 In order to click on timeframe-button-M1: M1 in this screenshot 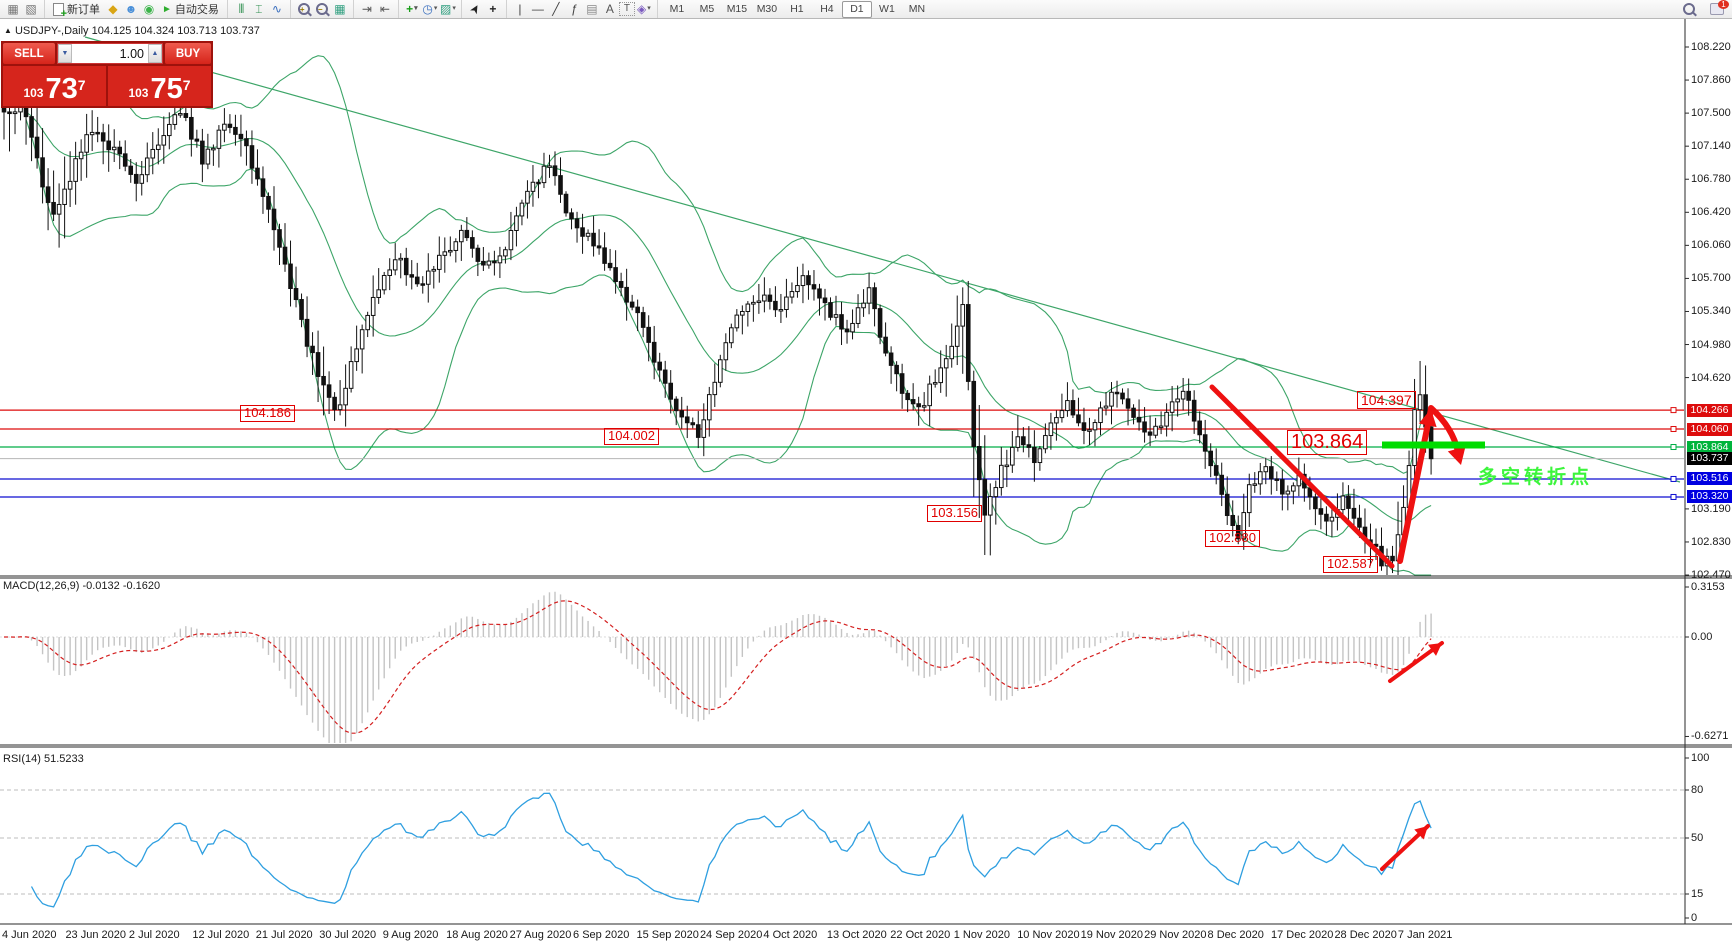, I will do `click(677, 9)`.